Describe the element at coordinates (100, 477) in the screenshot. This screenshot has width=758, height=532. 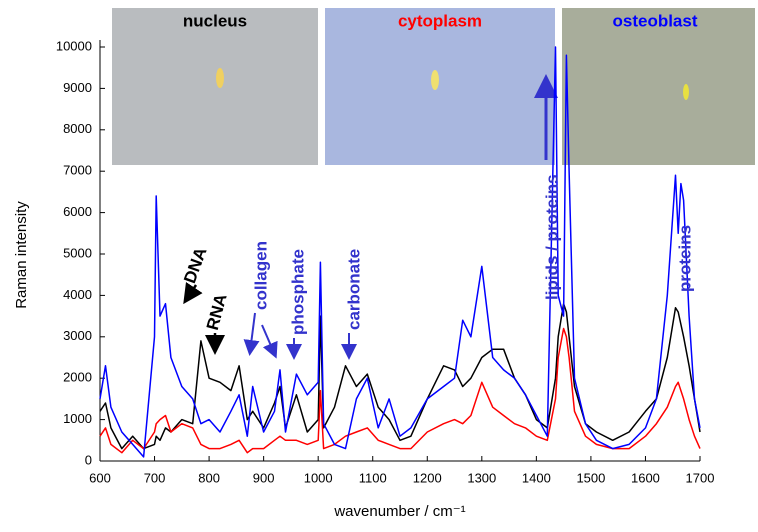
I see `x-tick-label: 600` at that location.